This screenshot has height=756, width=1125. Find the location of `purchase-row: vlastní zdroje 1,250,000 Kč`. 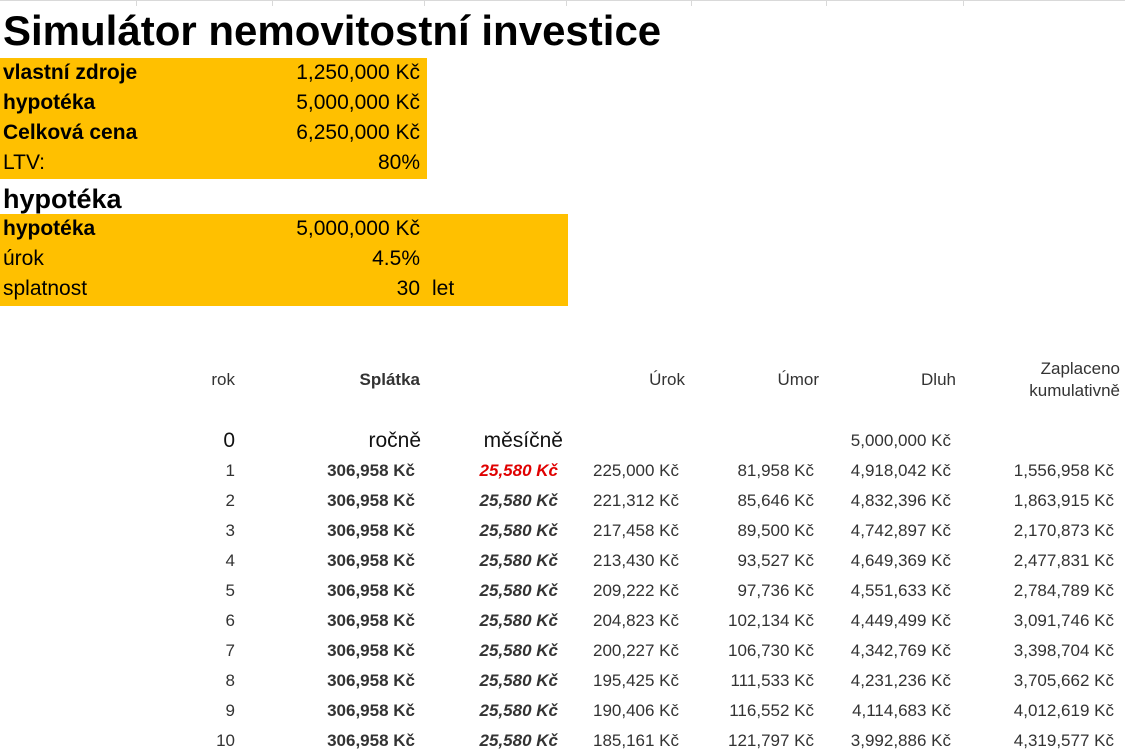

purchase-row: vlastní zdroje 1,250,000 Kč is located at coordinates (213, 73).